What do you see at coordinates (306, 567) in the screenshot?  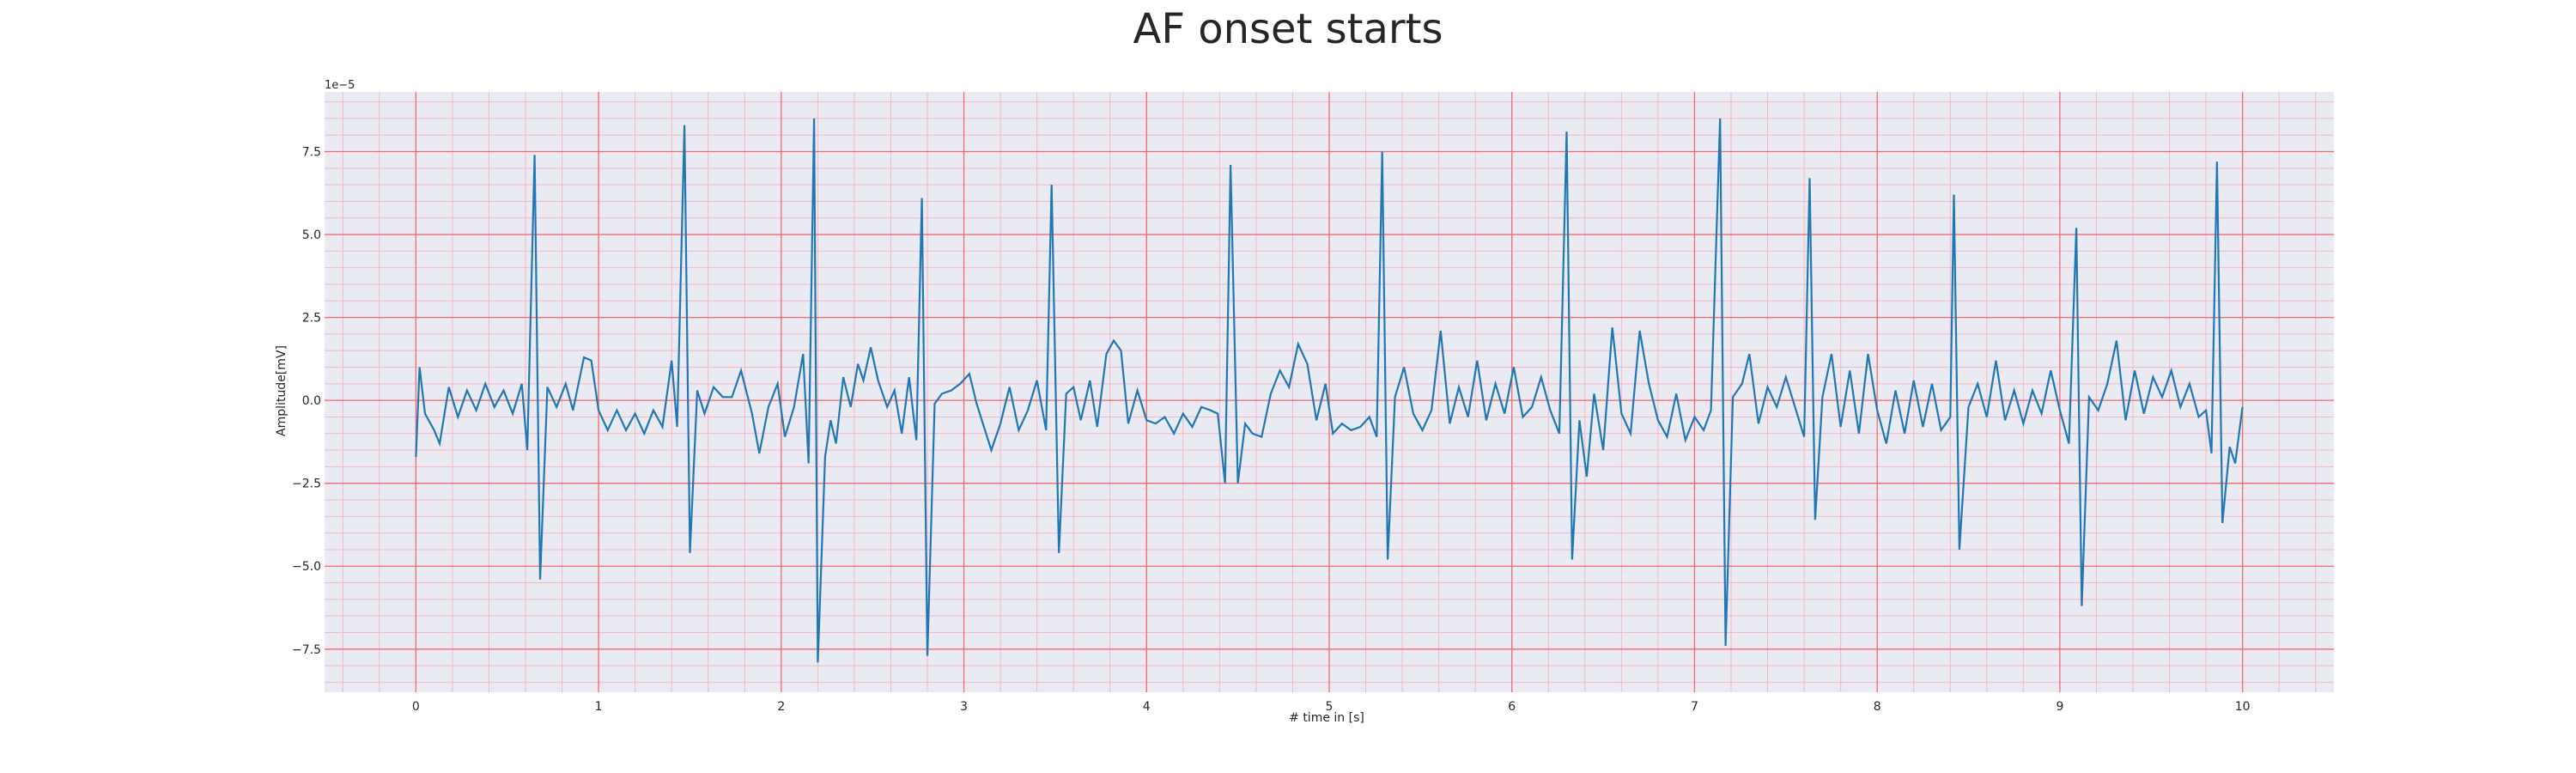 I see `y-tick-label: −5.0` at bounding box center [306, 567].